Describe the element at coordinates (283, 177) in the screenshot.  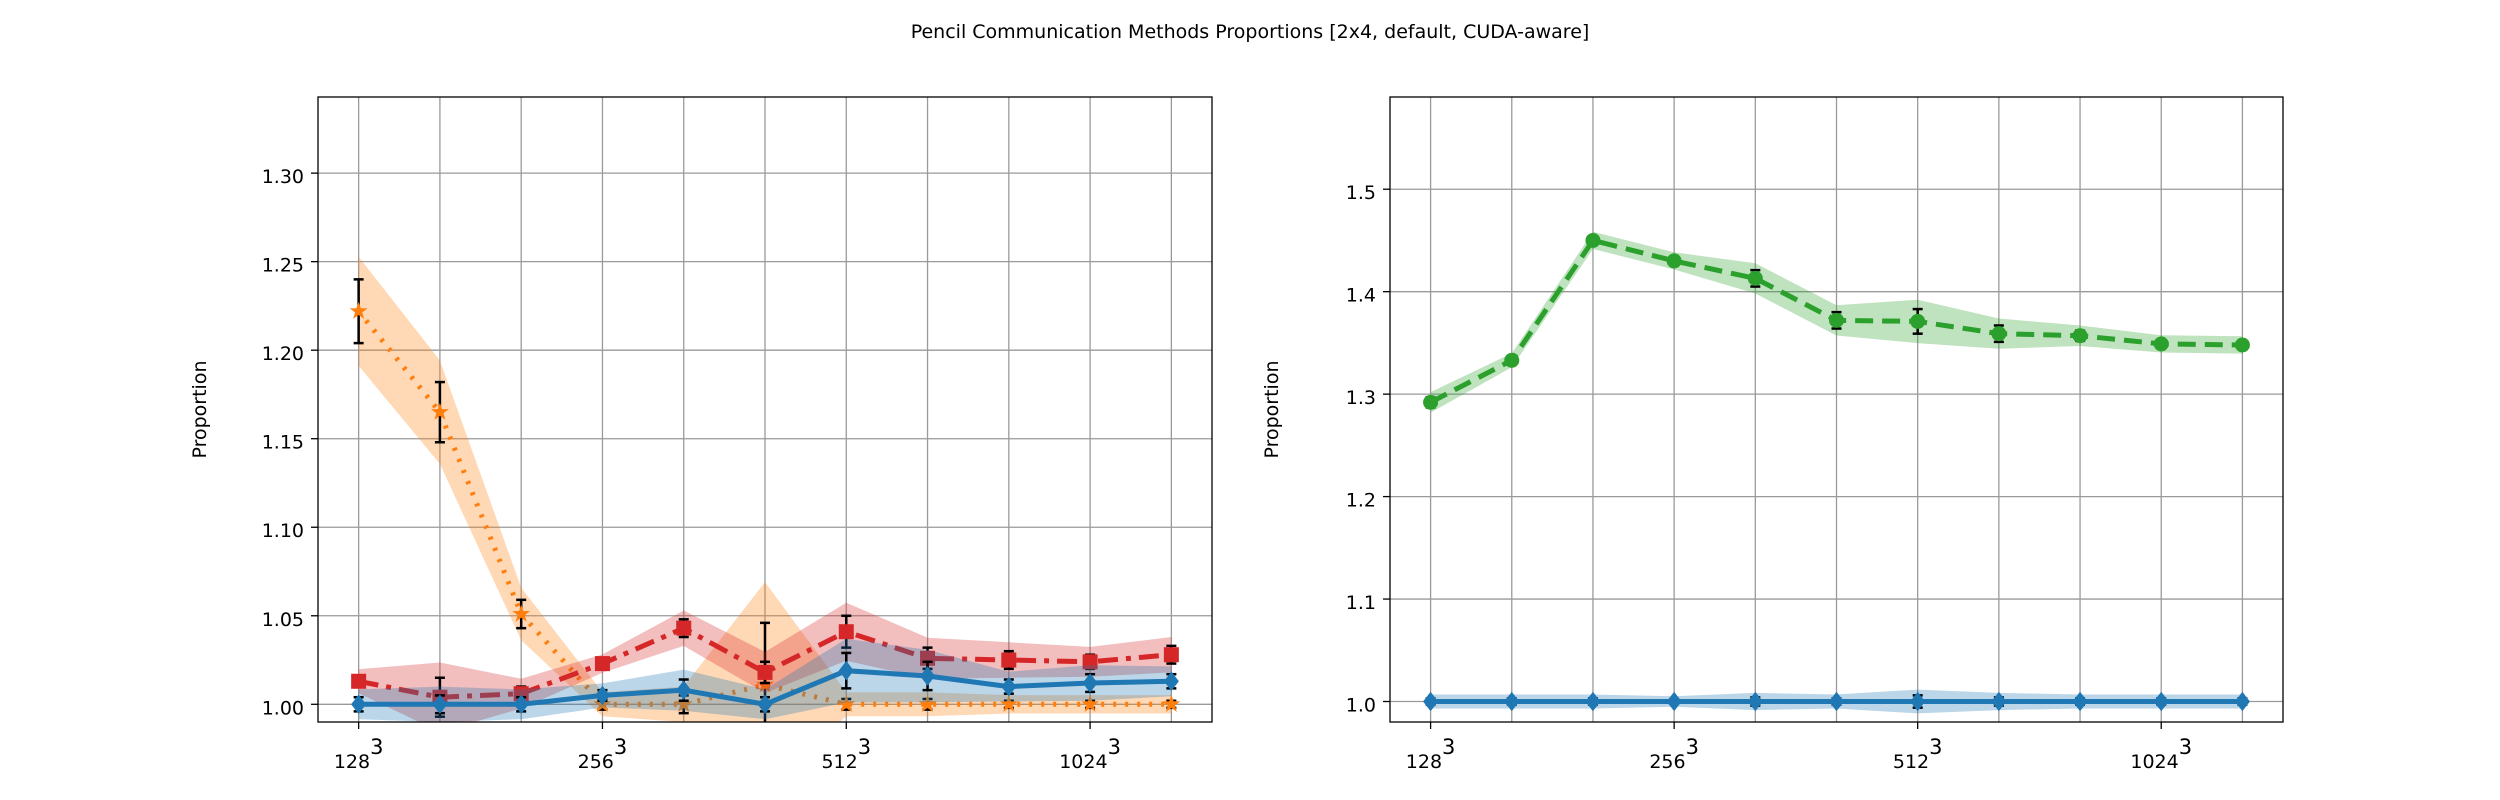
I see `y-tick-label: 1.30` at that location.